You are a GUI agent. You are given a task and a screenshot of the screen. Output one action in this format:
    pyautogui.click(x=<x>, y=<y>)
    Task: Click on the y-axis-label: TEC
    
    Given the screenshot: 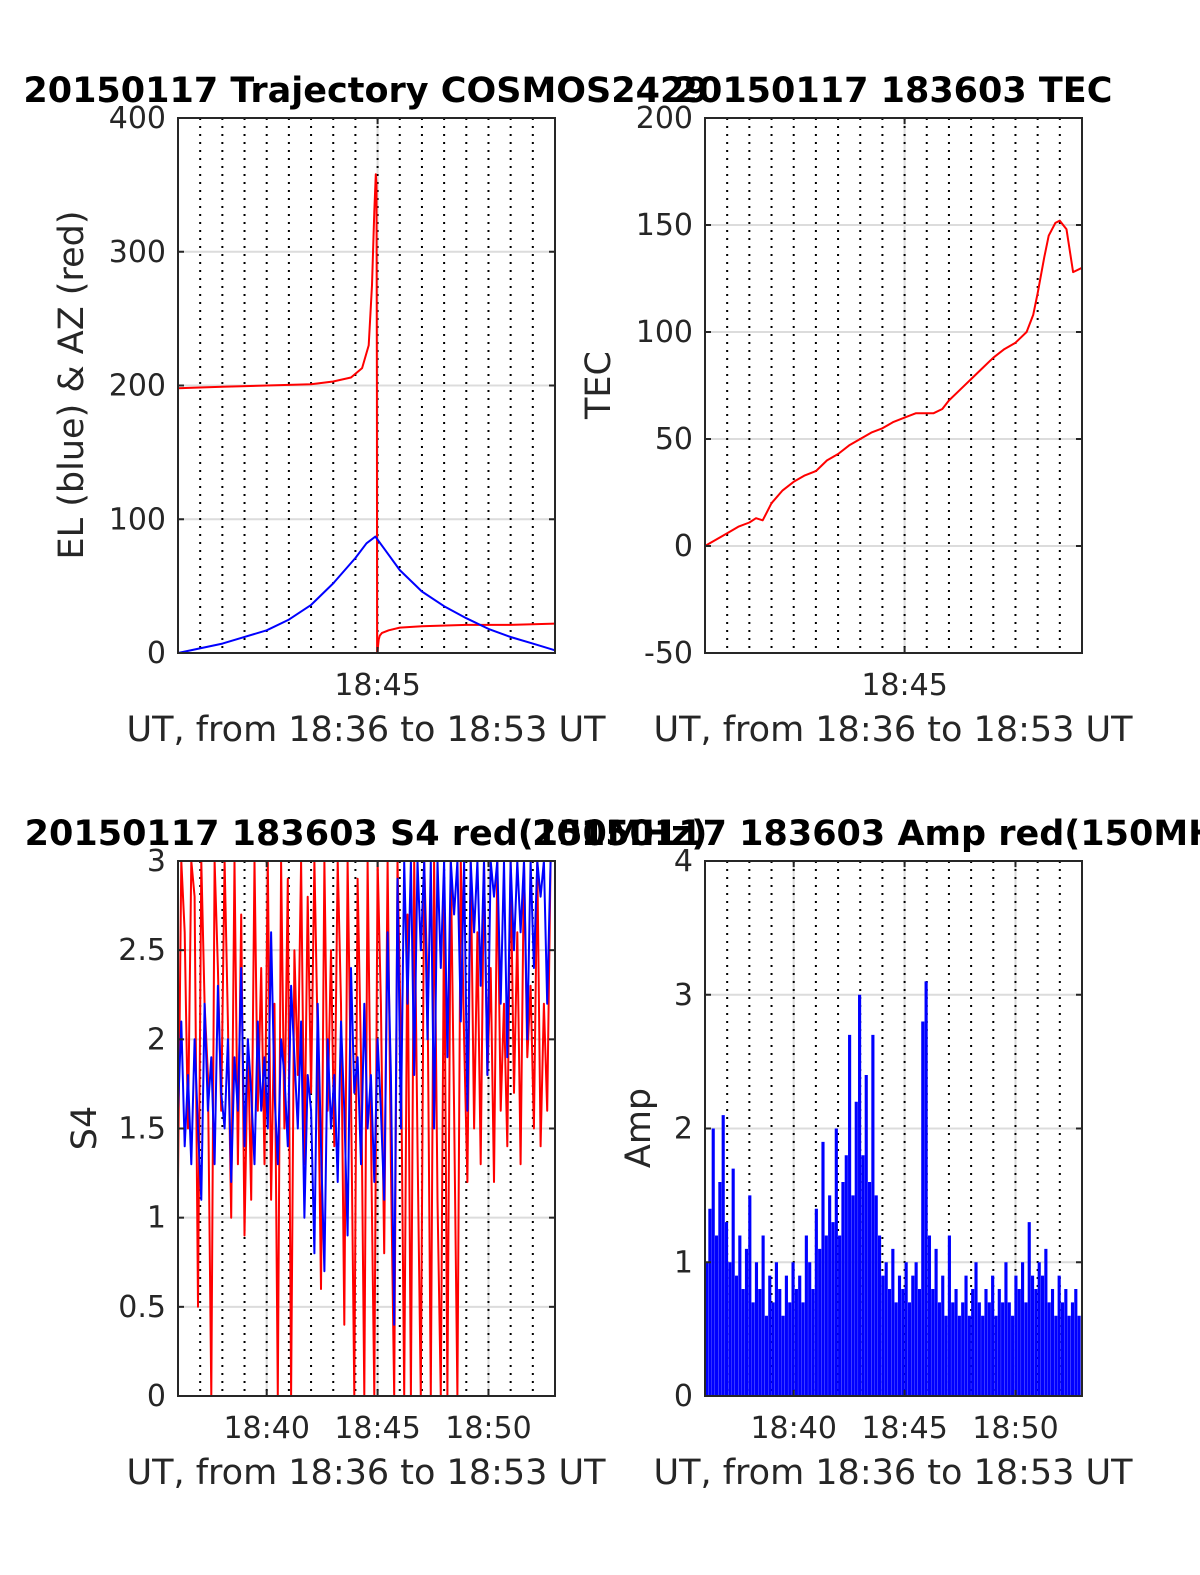 What is the action you would take?
    pyautogui.click(x=599, y=385)
    